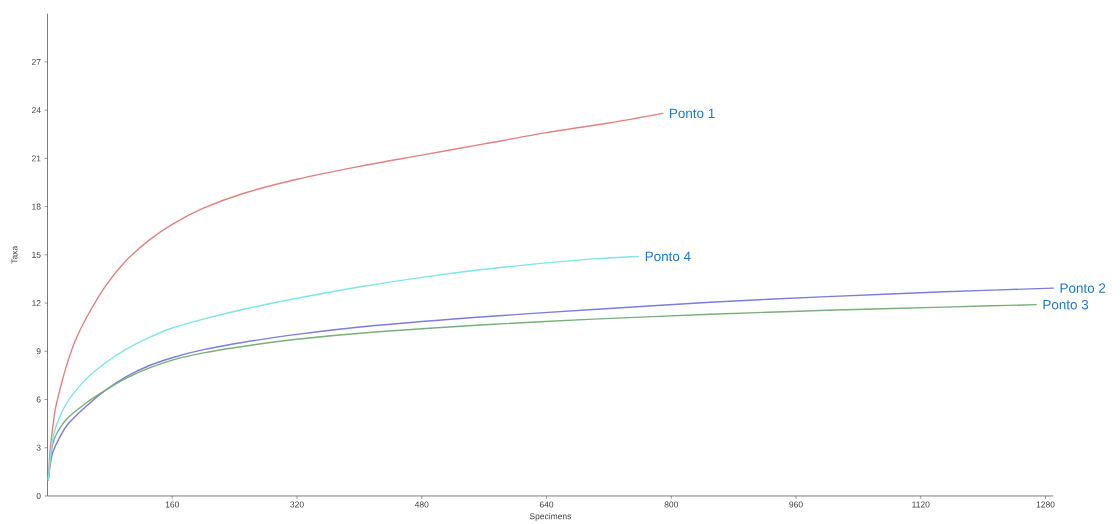 The image size is (1120, 524). I want to click on y-tick-label: 0, so click(38, 495).